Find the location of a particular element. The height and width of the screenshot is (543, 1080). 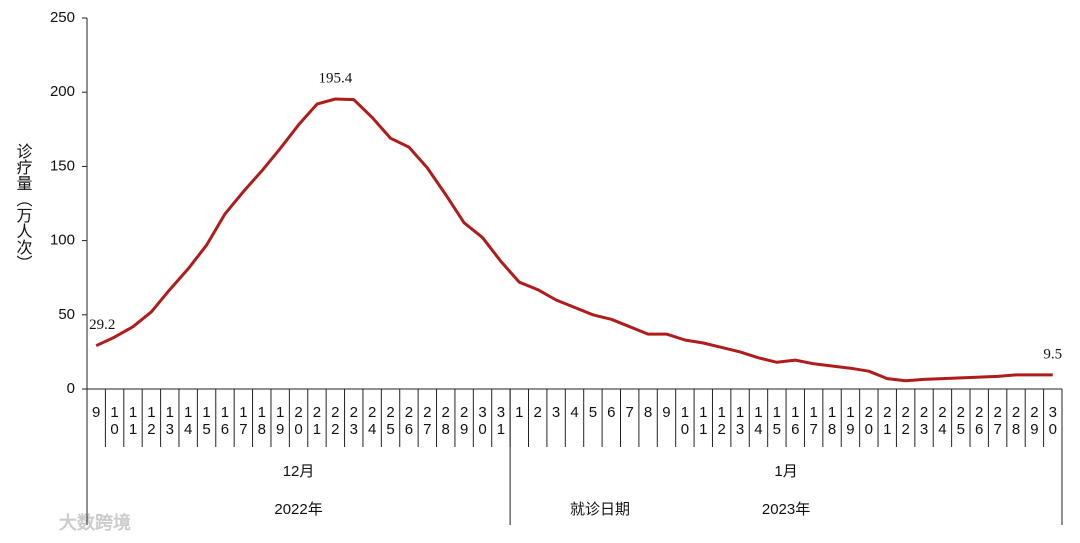

month-label: 1月 is located at coordinates (785, 471).